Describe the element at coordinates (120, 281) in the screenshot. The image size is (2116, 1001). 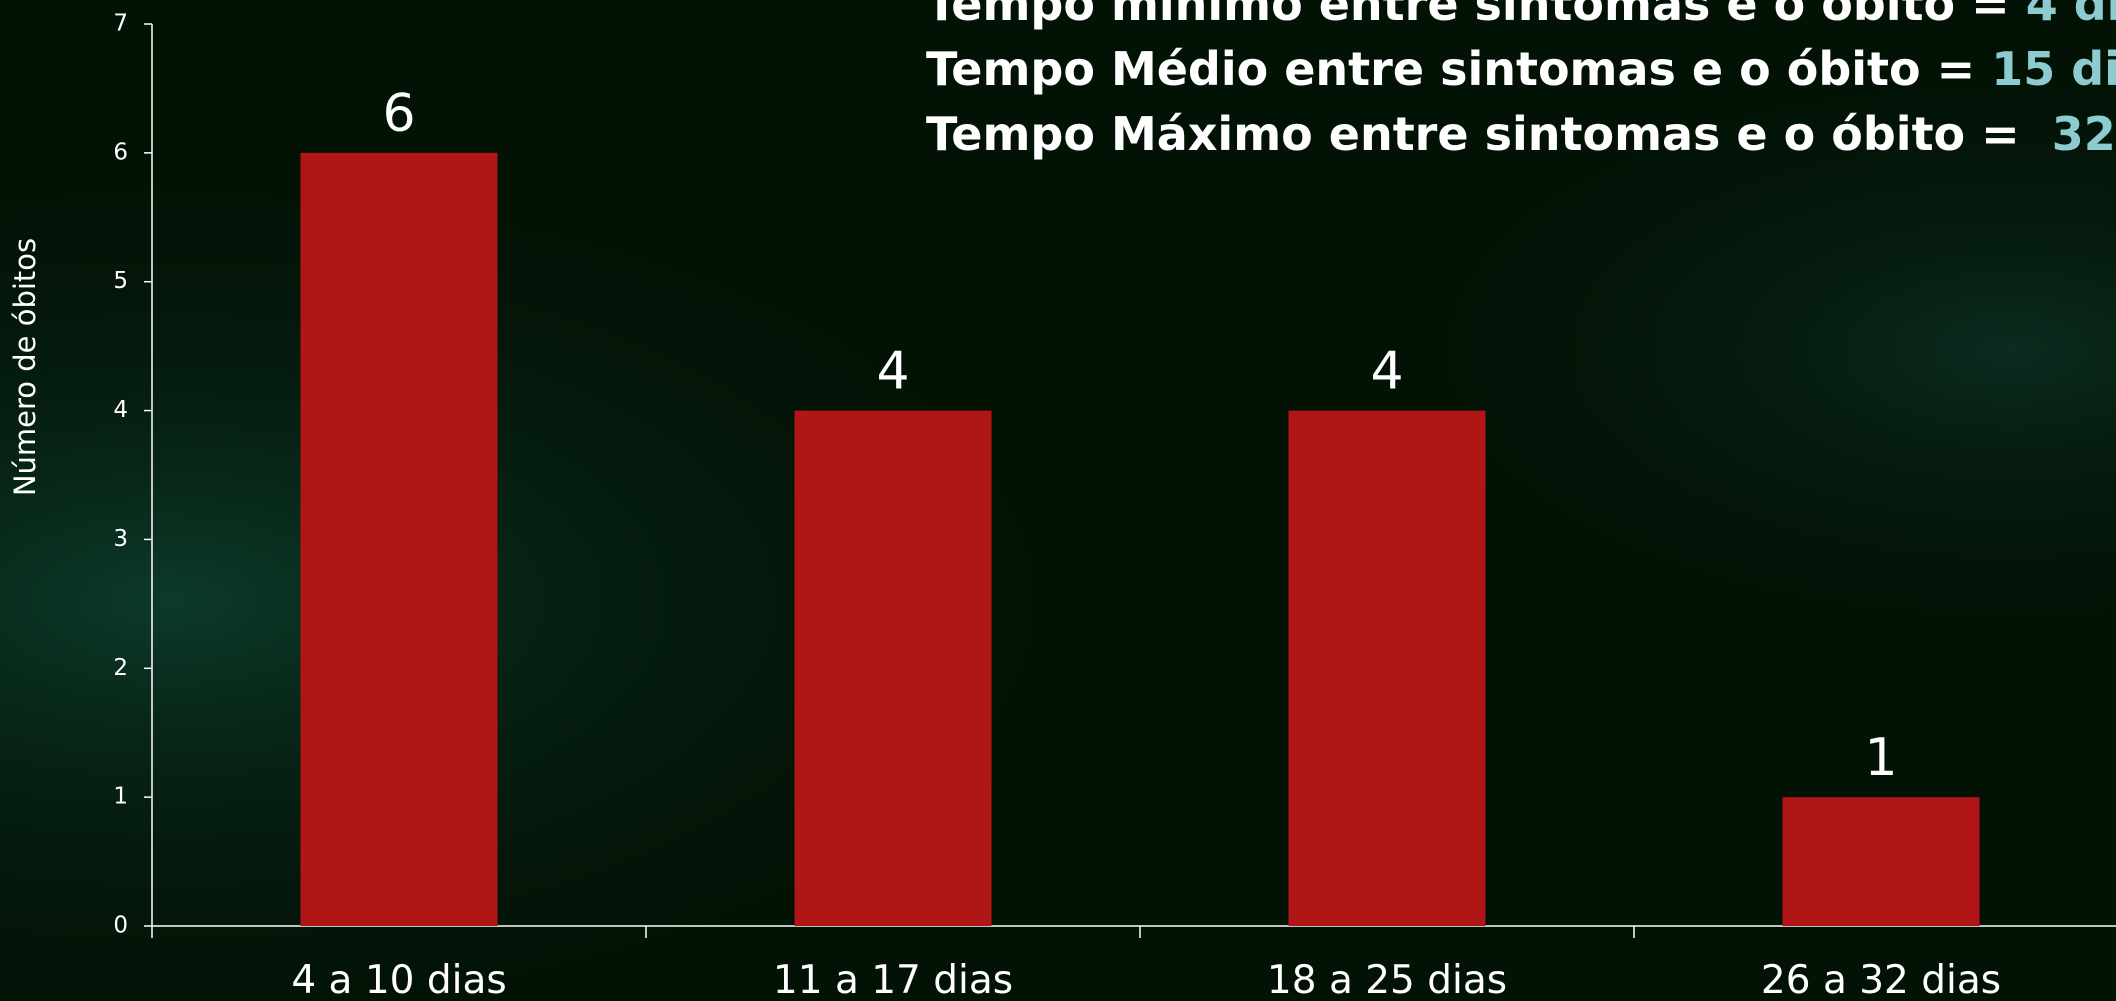
I see `y-tick-label: 5` at that location.